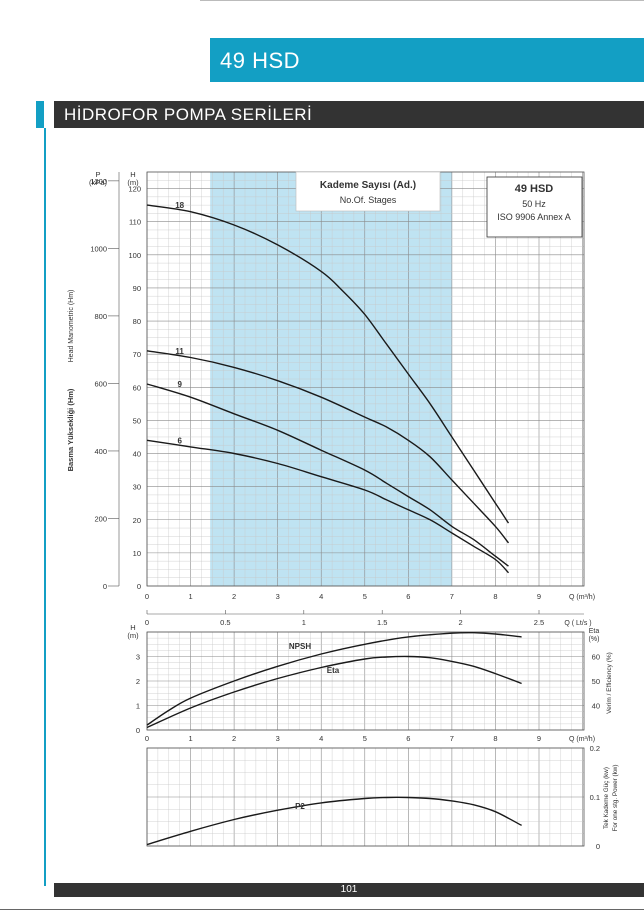 The image size is (644, 916). What do you see at coordinates (137, 288) in the screenshot?
I see `y-tick-label: 90` at bounding box center [137, 288].